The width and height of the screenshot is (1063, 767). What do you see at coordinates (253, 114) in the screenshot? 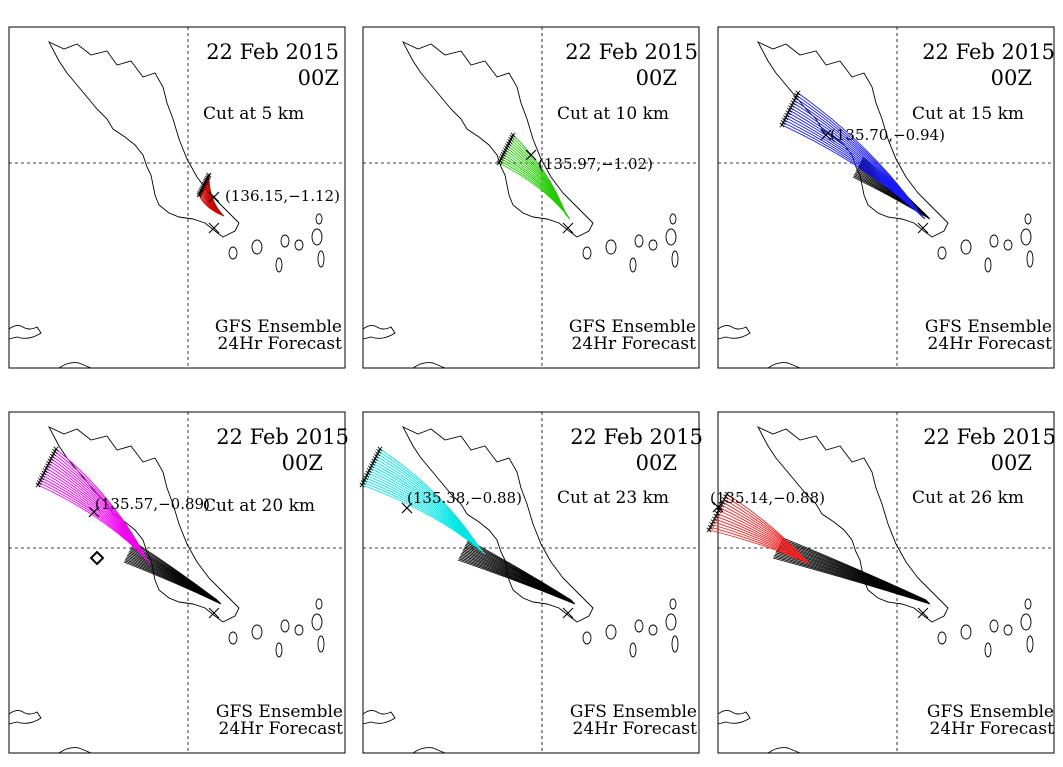
I see `cut-label: Cut at 5 km` at bounding box center [253, 114].